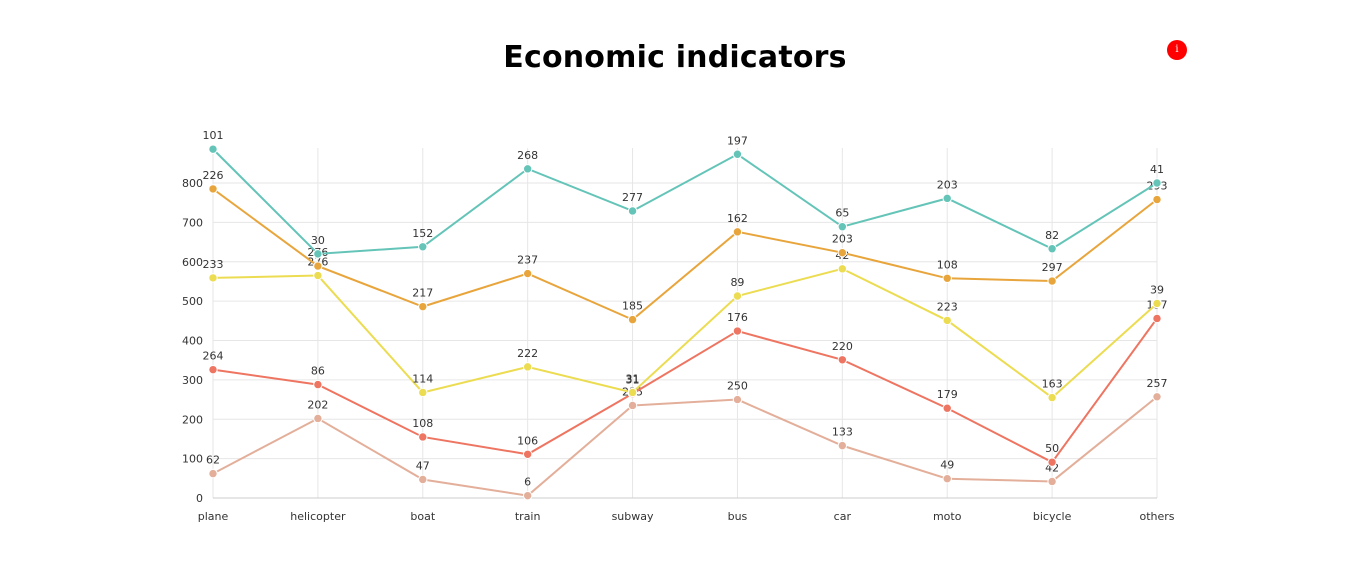 Image resolution: width=1350 pixels, height=569 pixels. What do you see at coordinates (527, 440) in the screenshot?
I see `data-label: 106` at bounding box center [527, 440].